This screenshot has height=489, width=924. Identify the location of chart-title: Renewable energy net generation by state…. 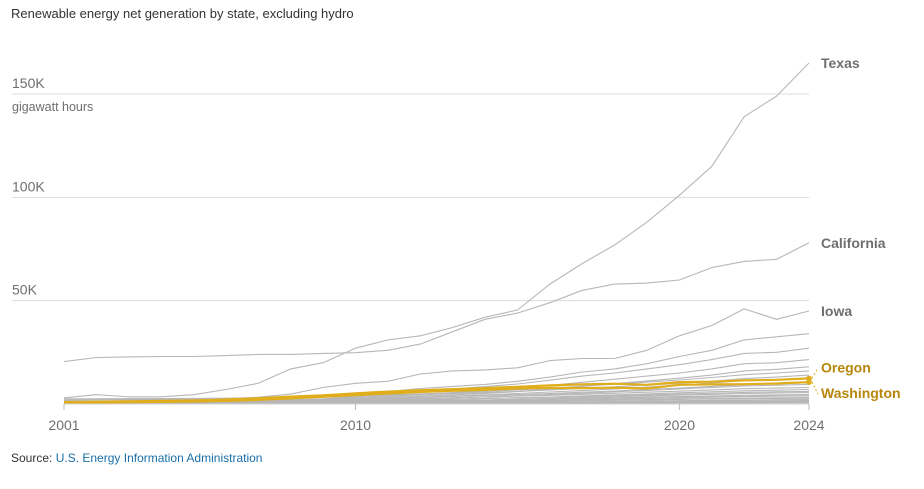
(182, 13).